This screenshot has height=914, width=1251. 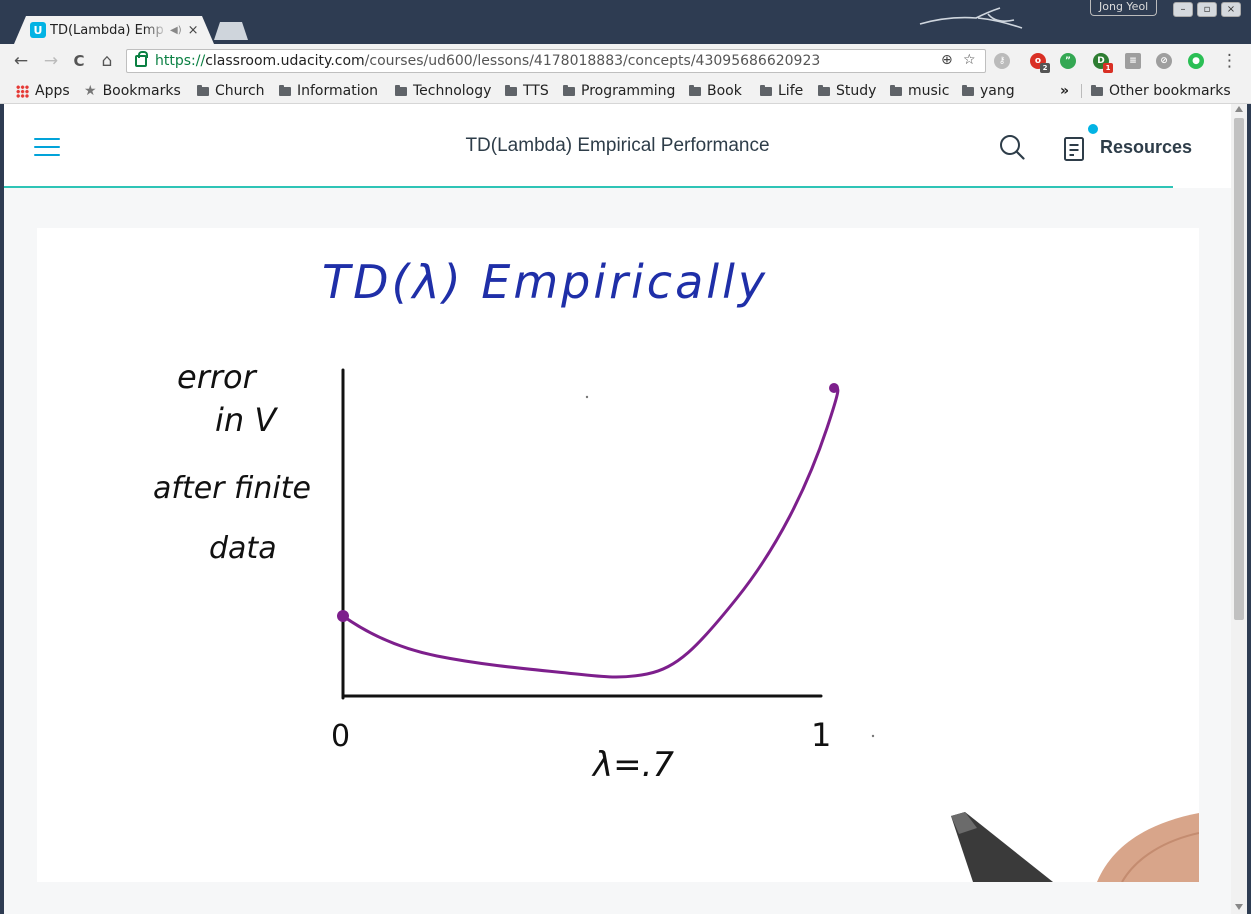 What do you see at coordinates (343, 616) in the screenshot?
I see `curve-start-point` at bounding box center [343, 616].